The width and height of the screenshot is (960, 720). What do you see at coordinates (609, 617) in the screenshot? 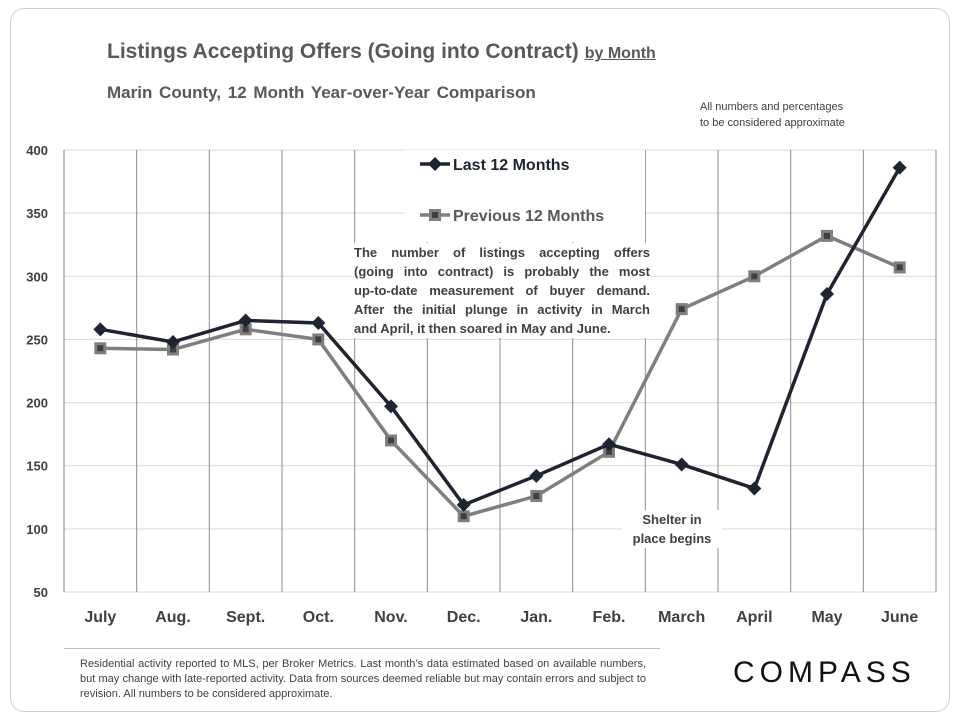
I see `x-tick-label: Feb.` at bounding box center [609, 617].